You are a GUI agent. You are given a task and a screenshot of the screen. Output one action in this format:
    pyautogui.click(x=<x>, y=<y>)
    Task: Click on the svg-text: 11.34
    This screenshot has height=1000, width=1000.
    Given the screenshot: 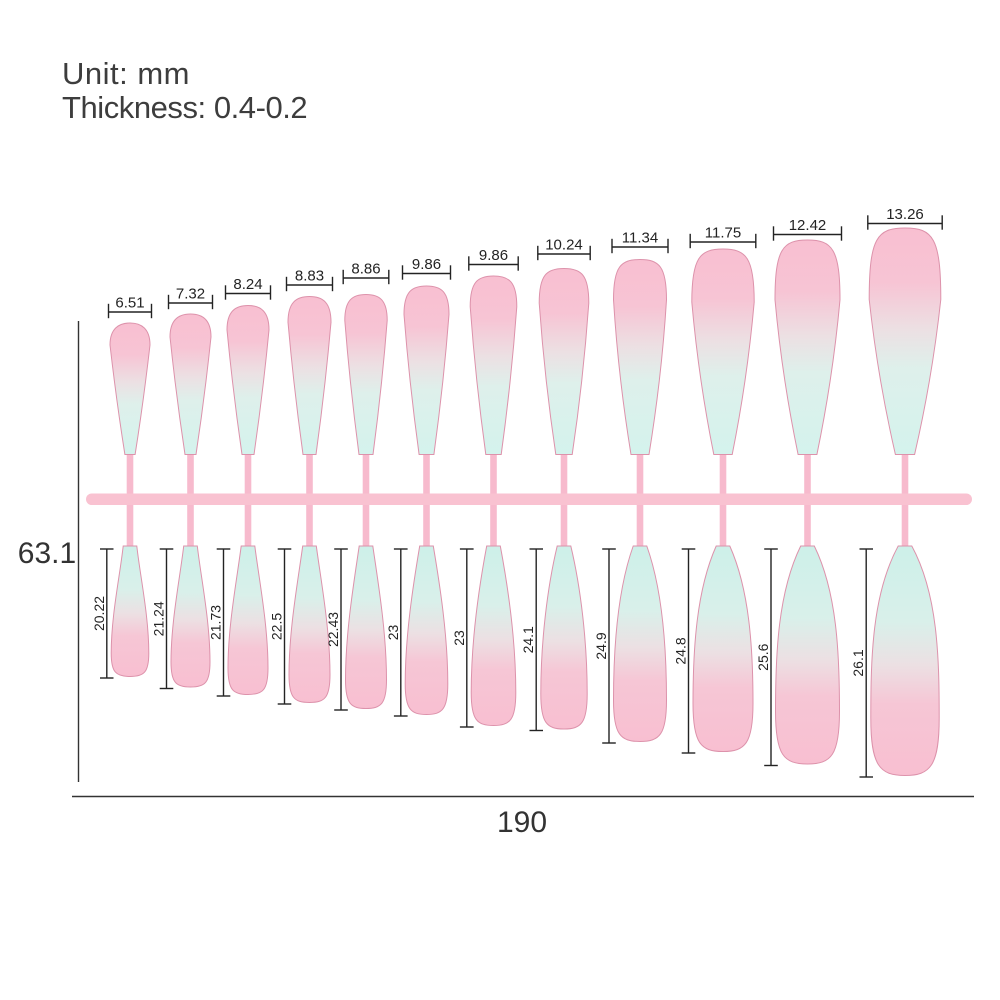 What is the action you would take?
    pyautogui.click(x=640, y=238)
    